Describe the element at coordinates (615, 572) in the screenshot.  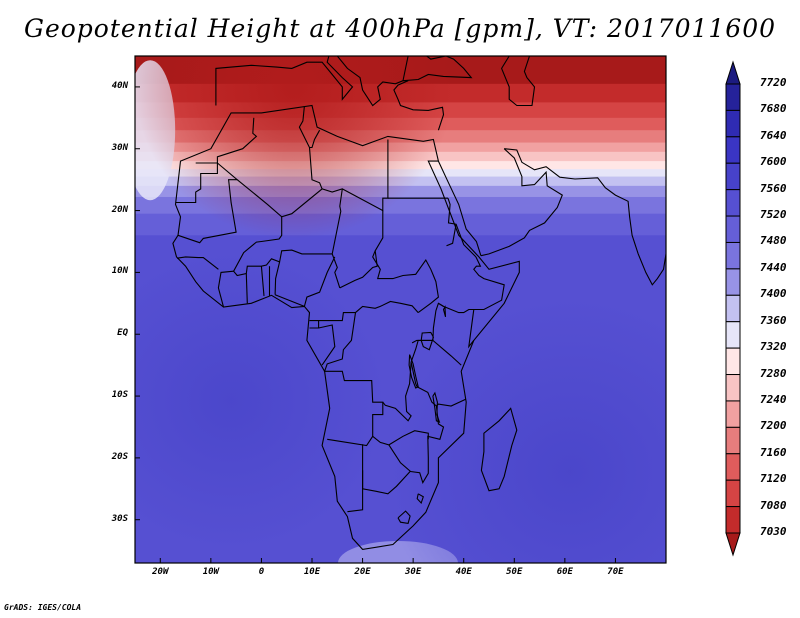
I see `lon-tick-label: 70E` at that location.